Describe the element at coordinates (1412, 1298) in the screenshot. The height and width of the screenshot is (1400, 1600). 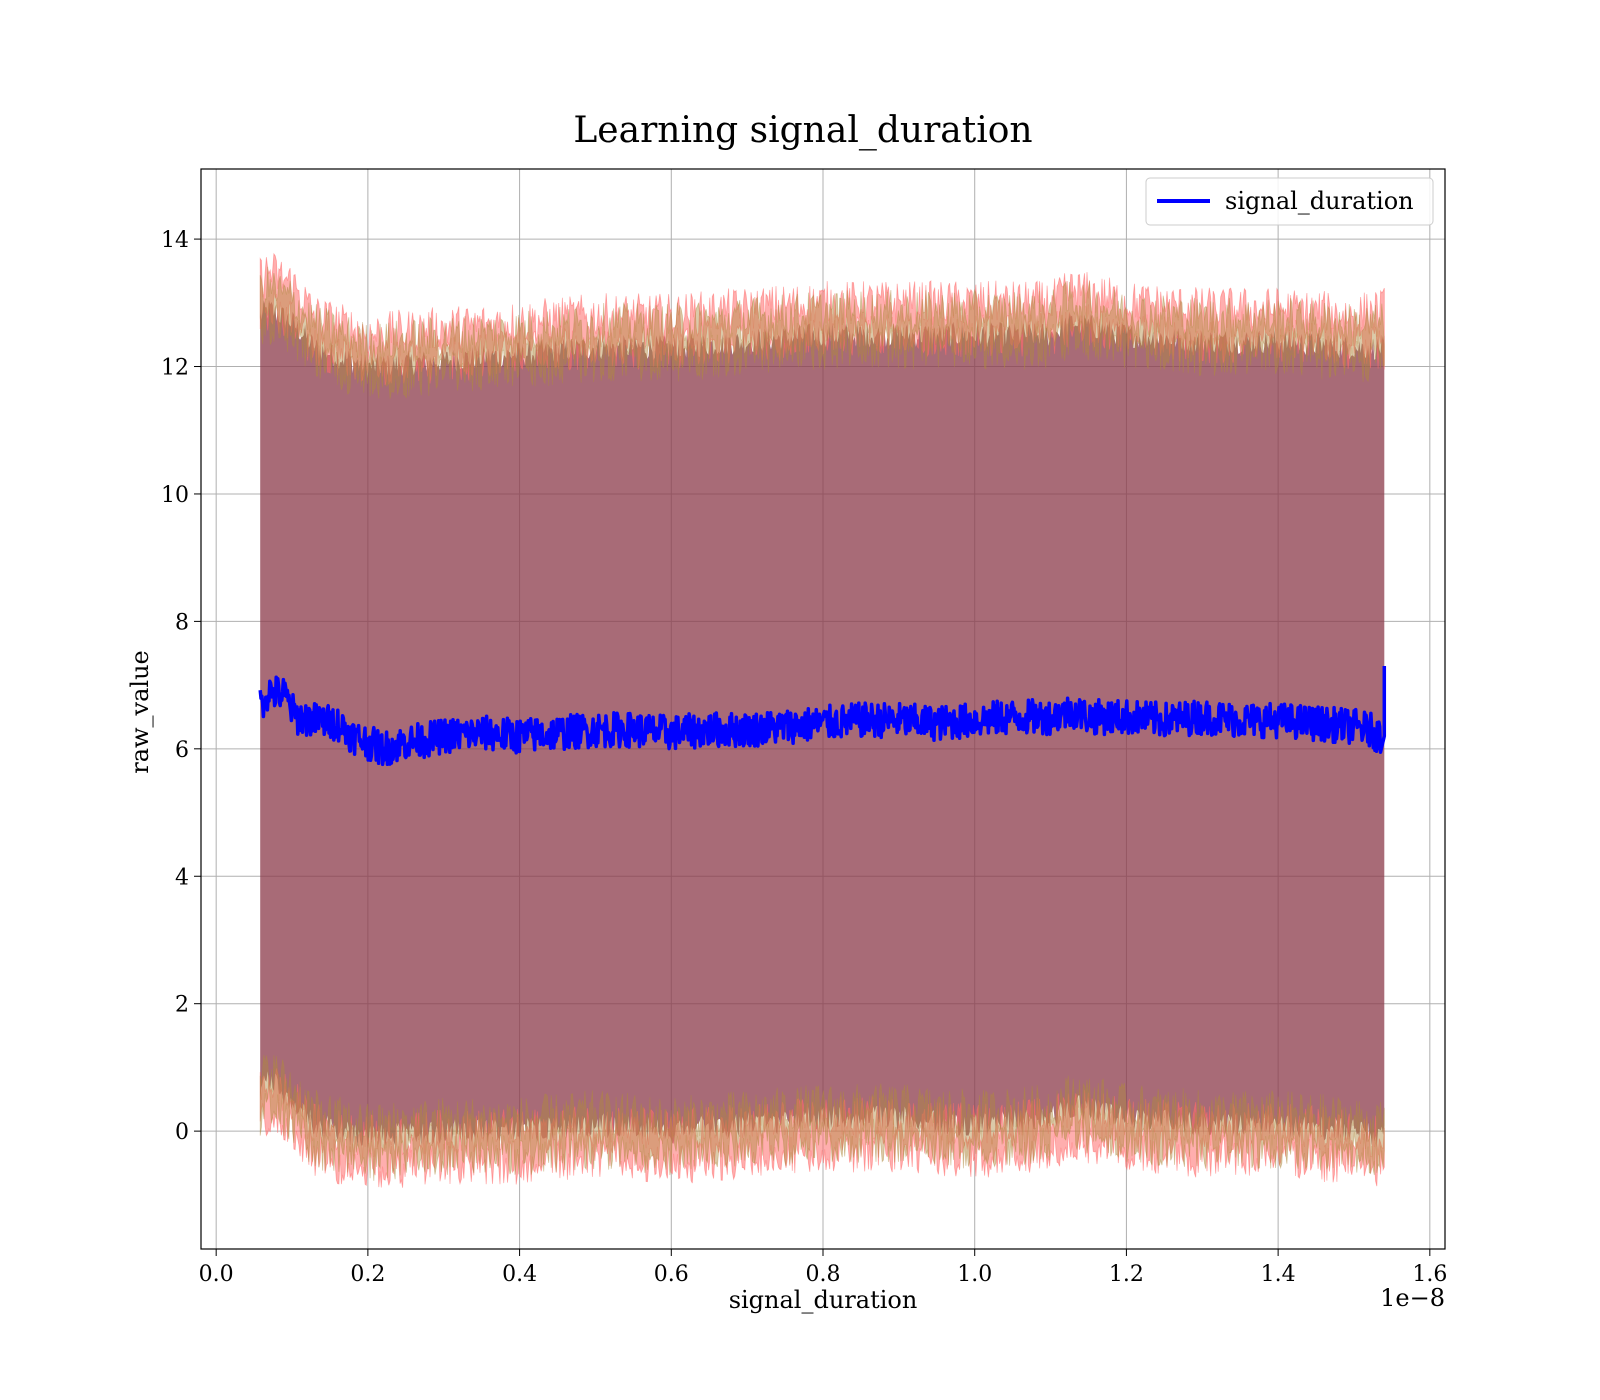
I see `x-axis-offset-label: 1e−8` at that location.